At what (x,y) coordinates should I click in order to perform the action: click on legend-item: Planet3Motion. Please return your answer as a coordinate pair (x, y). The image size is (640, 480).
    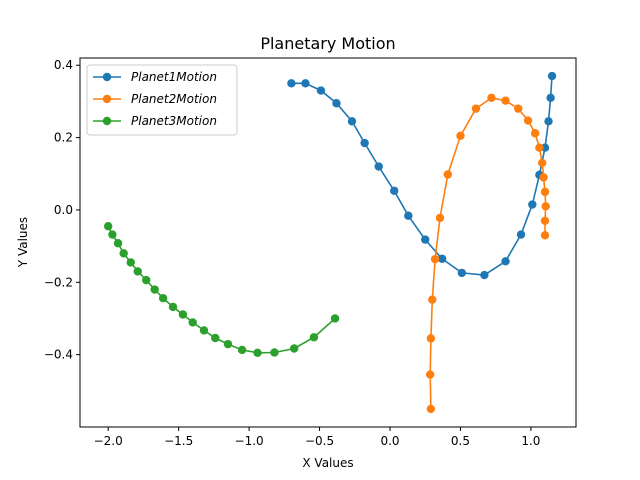
    Looking at the image, I should click on (155, 121).